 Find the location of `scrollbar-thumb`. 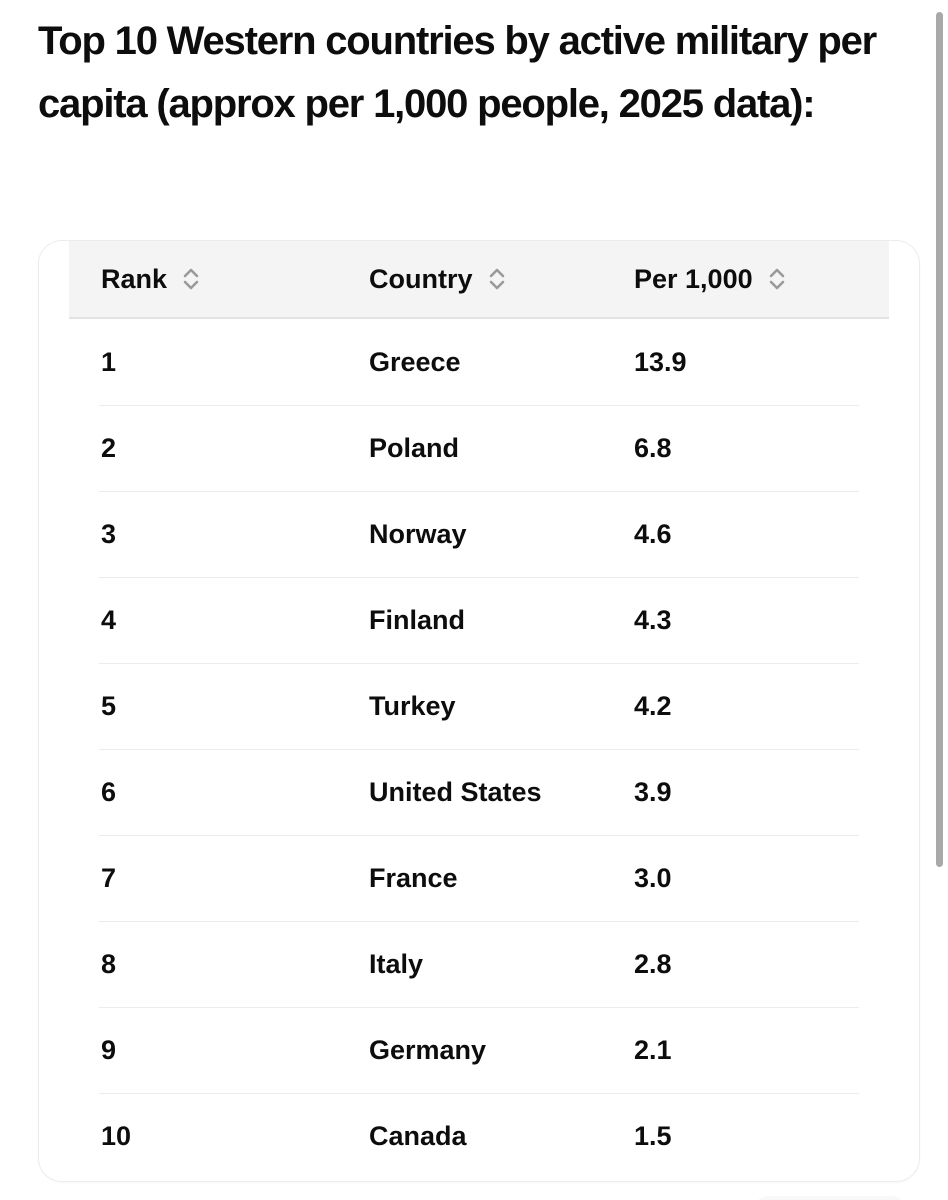

scrollbar-thumb is located at coordinates (939, 439).